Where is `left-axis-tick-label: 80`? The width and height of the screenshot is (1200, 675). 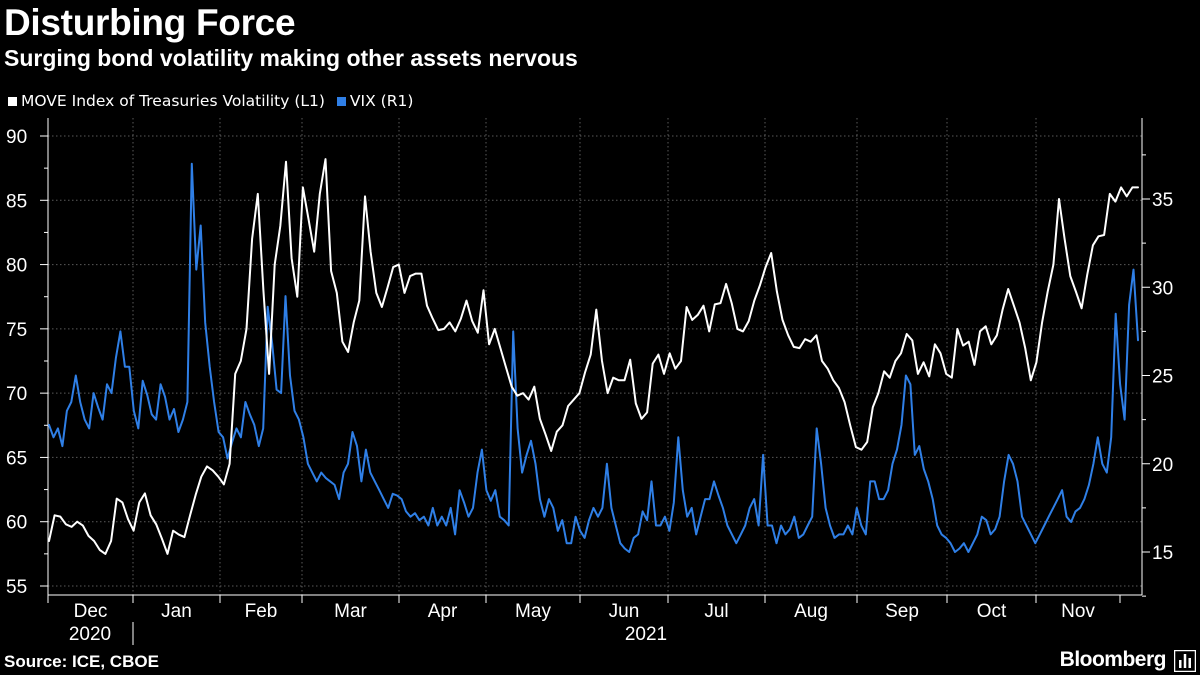
left-axis-tick-label: 80 is located at coordinates (16, 266).